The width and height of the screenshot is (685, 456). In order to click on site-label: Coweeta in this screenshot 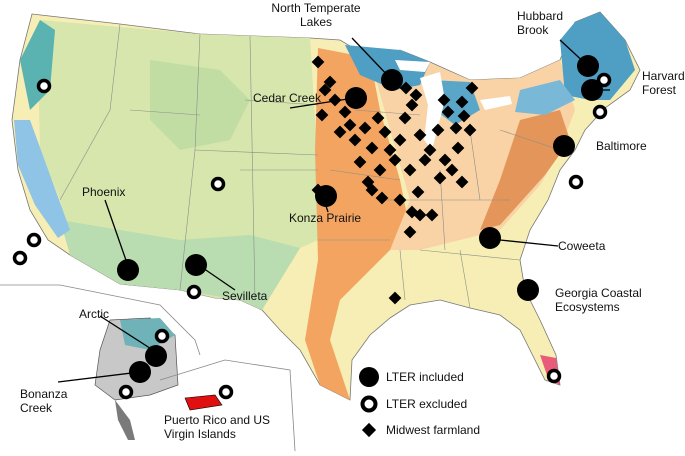, I will do `click(582, 246)`.